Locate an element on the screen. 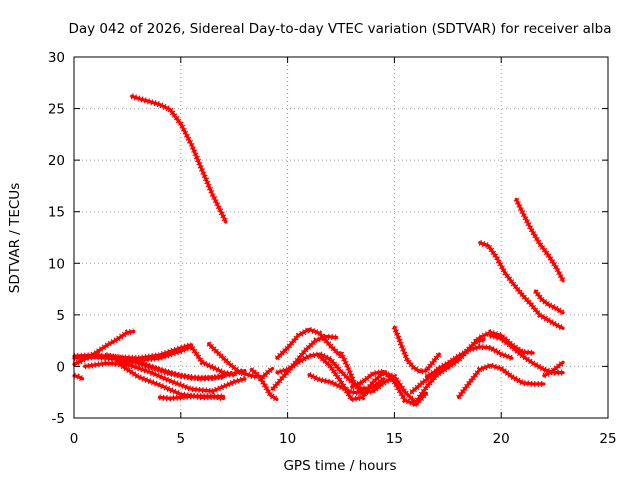 Image resolution: width=640 pixels, height=480 pixels. y-tick-label: -5 is located at coordinates (58, 419).